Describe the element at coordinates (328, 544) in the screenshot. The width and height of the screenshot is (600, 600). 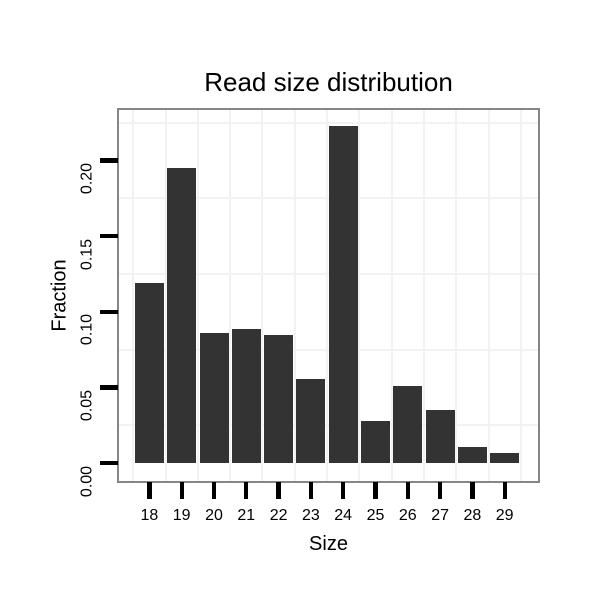
I see `x-axis-title: Size` at that location.